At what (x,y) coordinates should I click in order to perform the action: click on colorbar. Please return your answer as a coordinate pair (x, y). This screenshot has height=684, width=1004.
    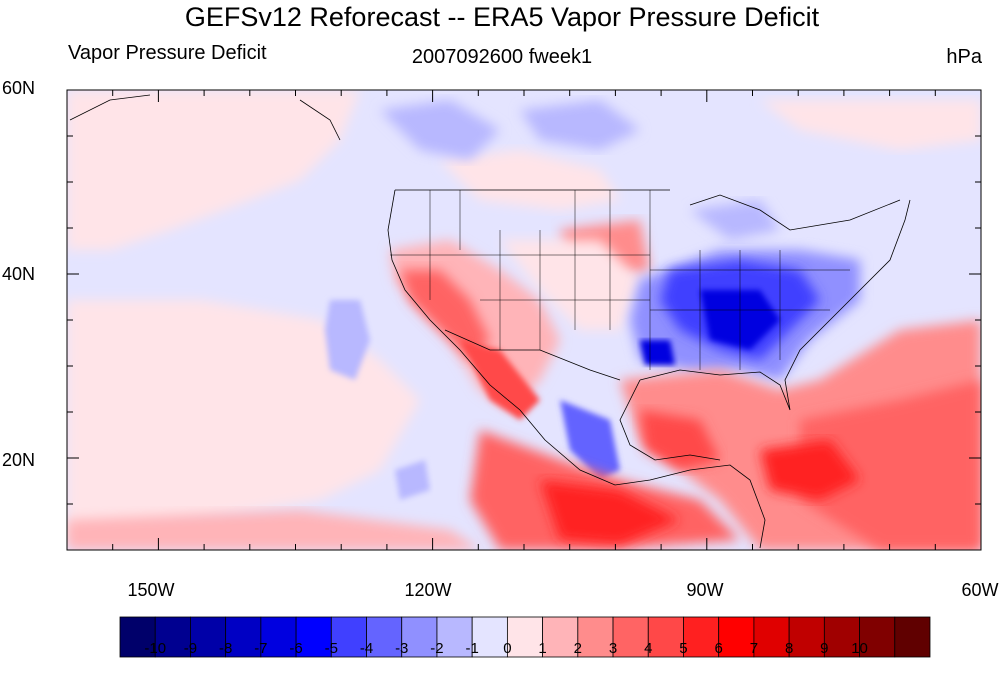
    Looking at the image, I should click on (525, 637).